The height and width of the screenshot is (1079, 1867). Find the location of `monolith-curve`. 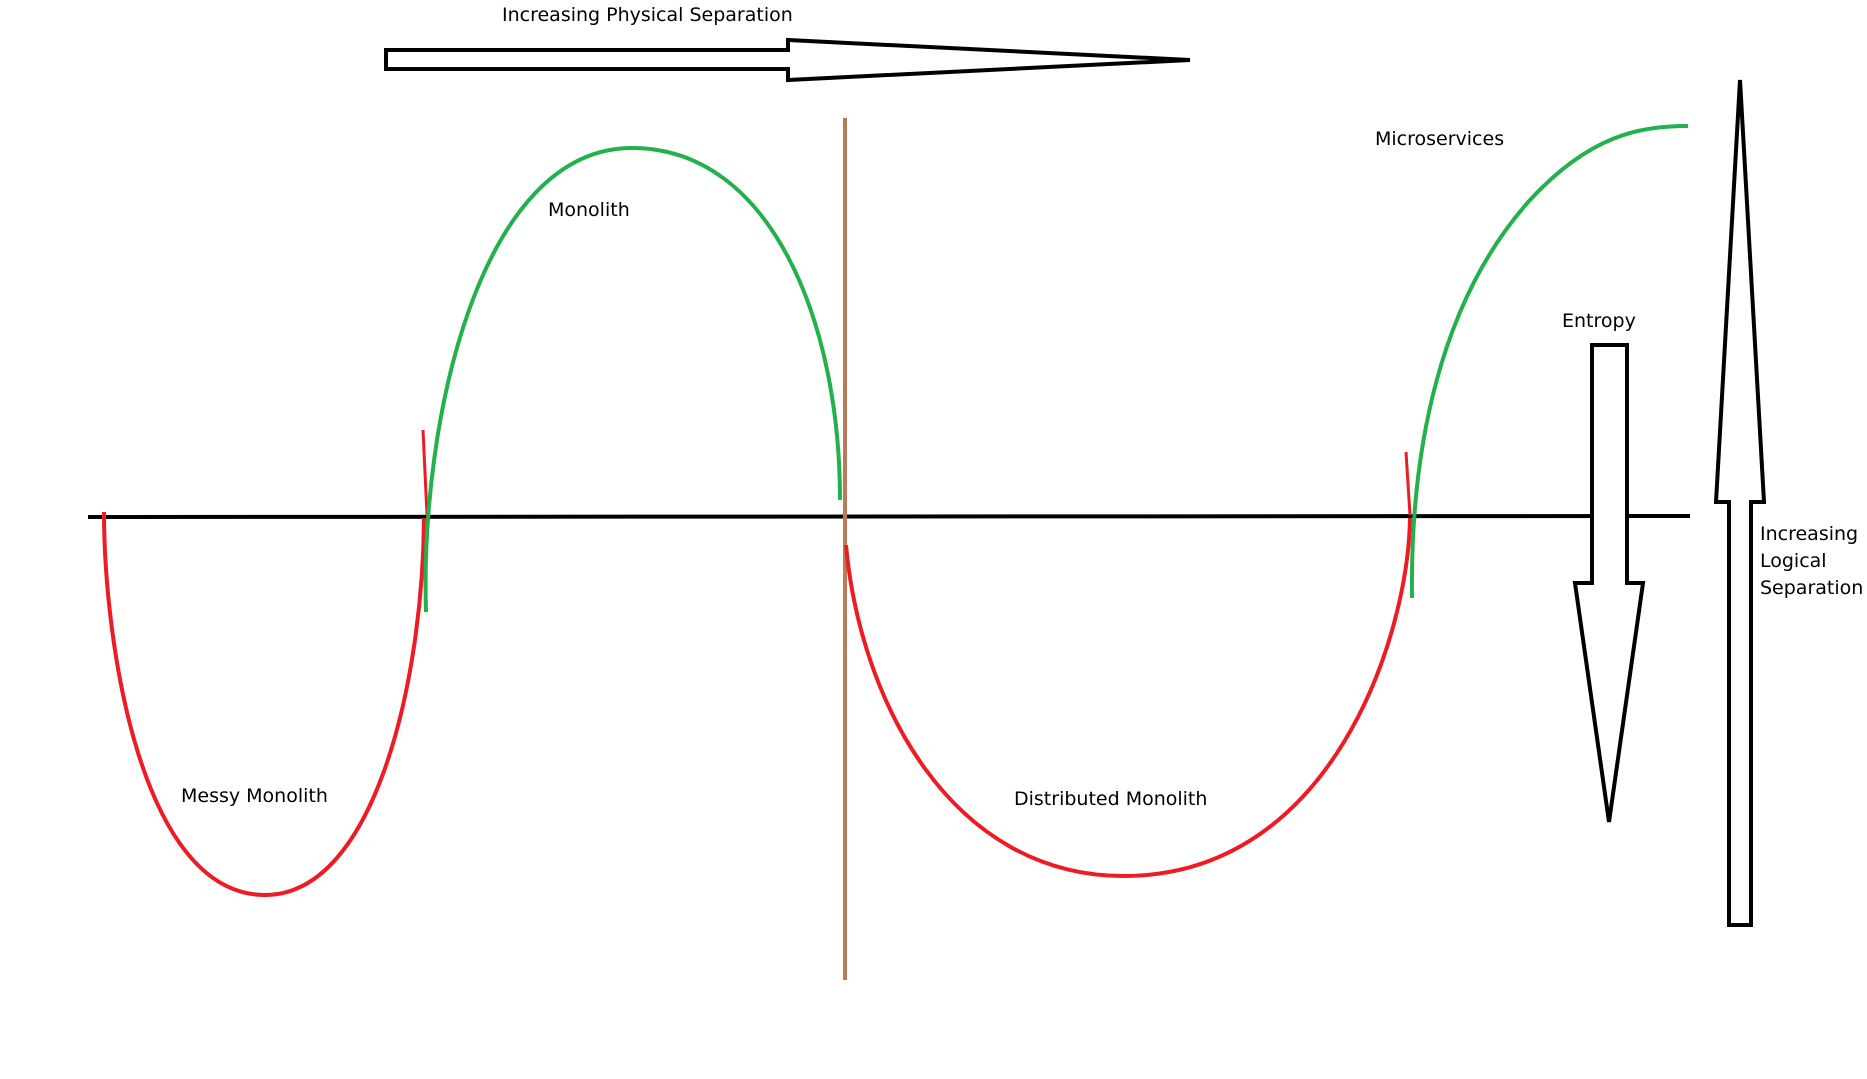

monolith-curve is located at coordinates (632, 379).